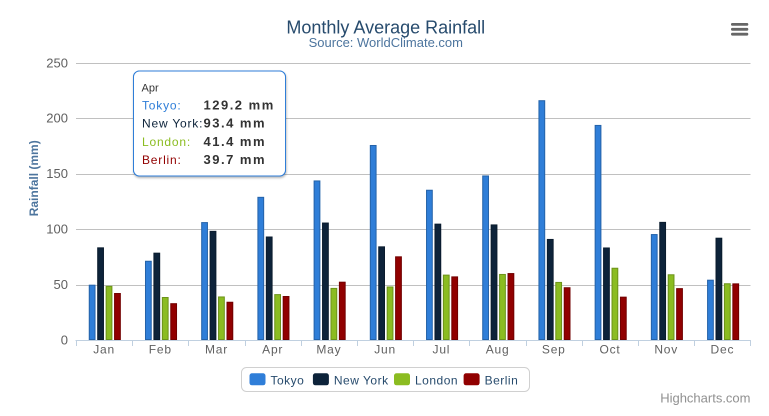  Describe the element at coordinates (239, 104) in the screenshot. I see `svg-text: 129.2 mm` at that location.